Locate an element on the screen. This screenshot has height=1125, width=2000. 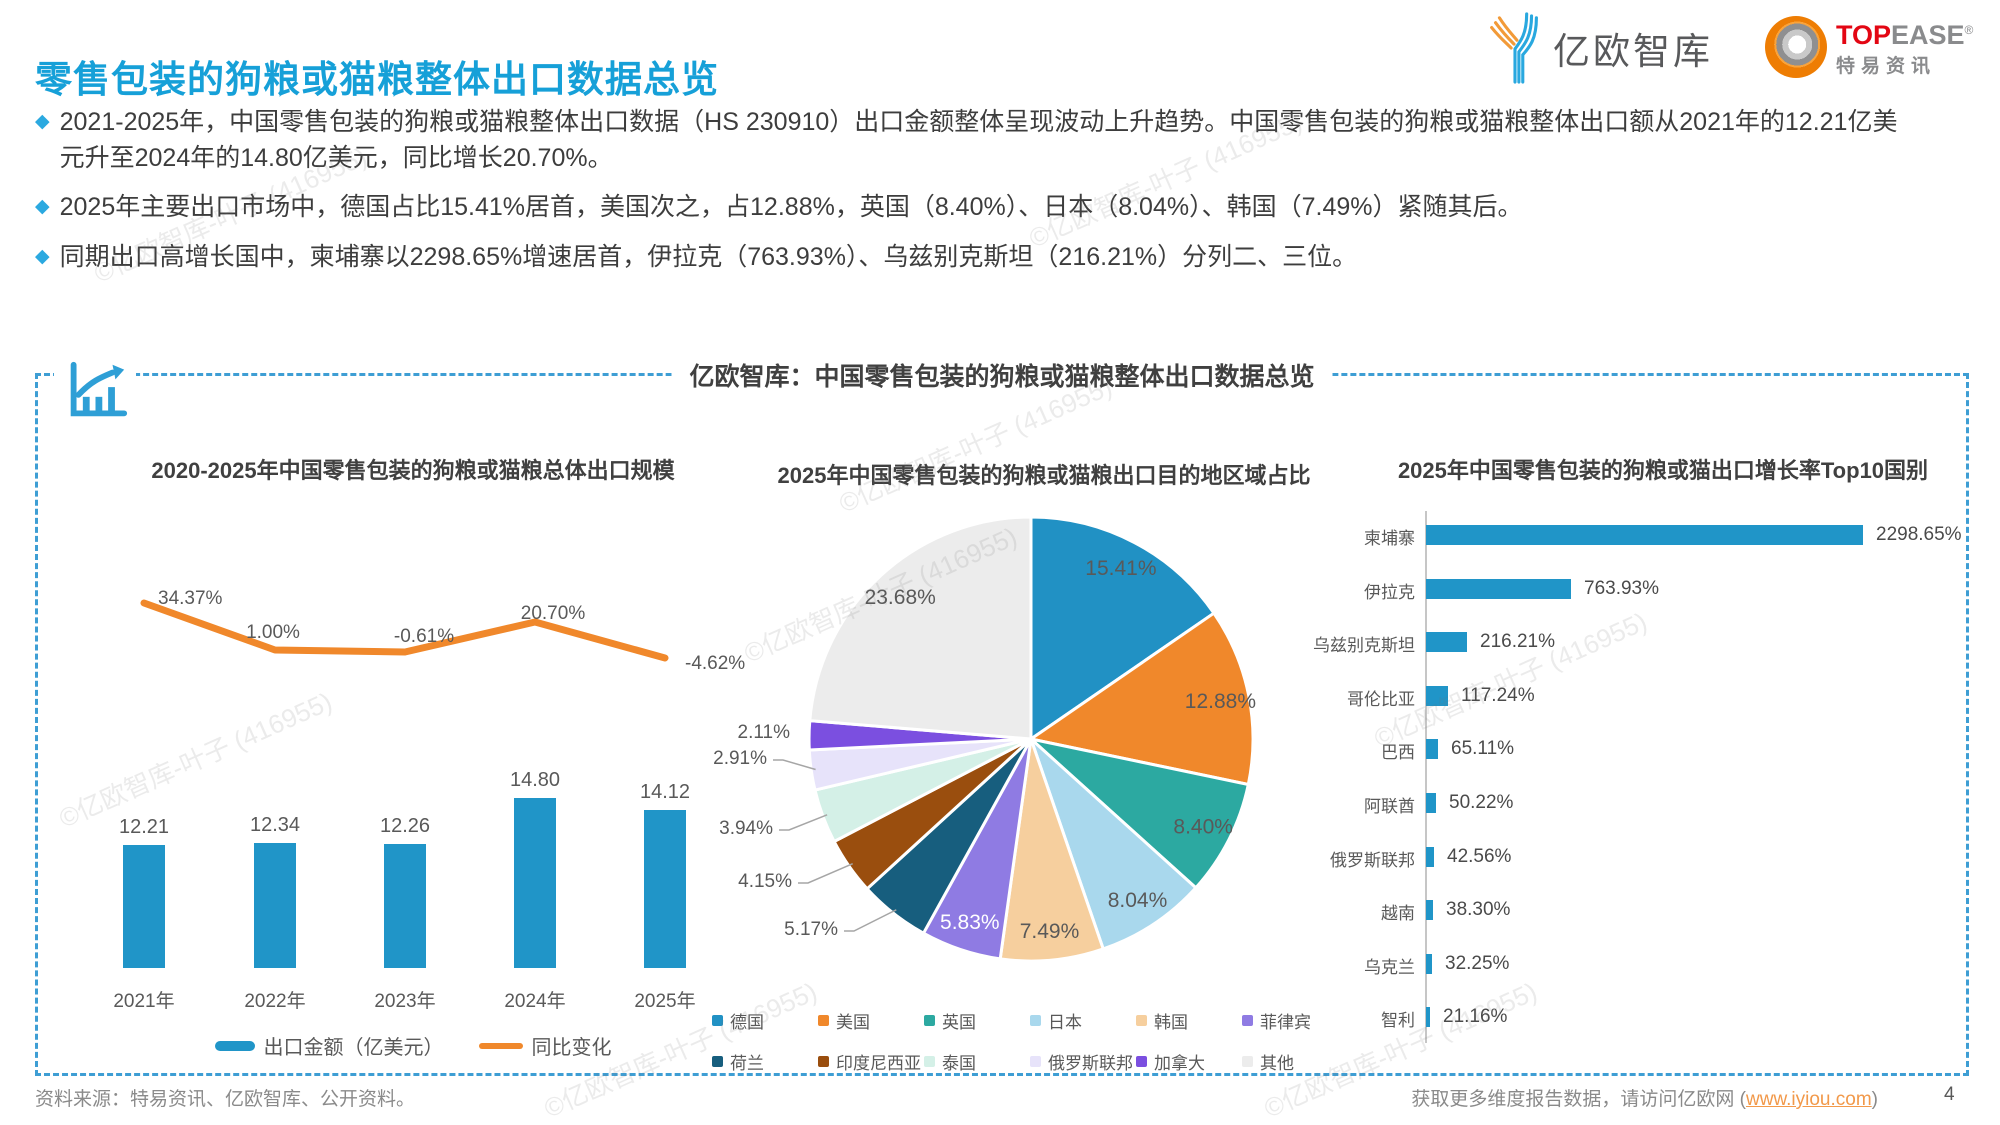
hbar-bar-伊拉克 is located at coordinates (1498, 589).